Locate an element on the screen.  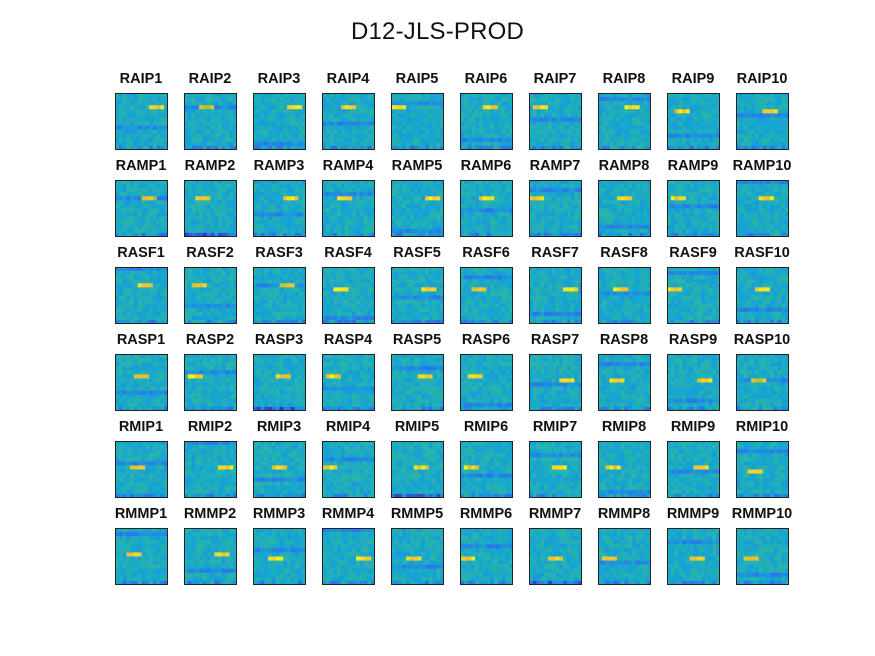
panel-title: RAIP9 is located at coordinates (693, 79).